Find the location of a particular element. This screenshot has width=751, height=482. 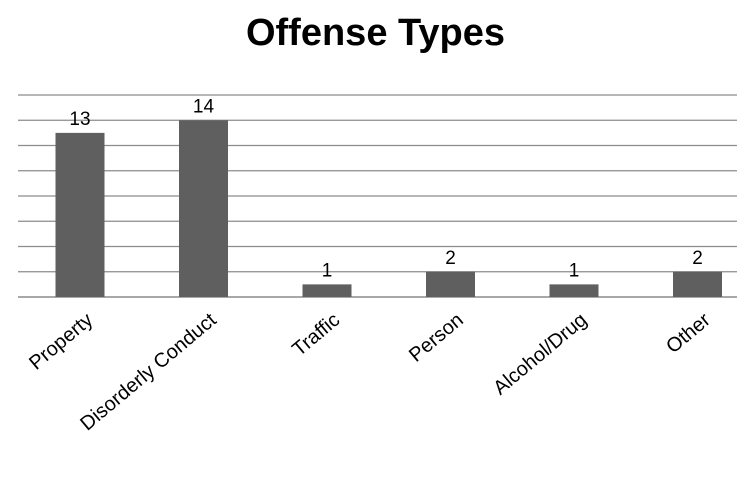

bar-disorderly-conduct is located at coordinates (203, 208).